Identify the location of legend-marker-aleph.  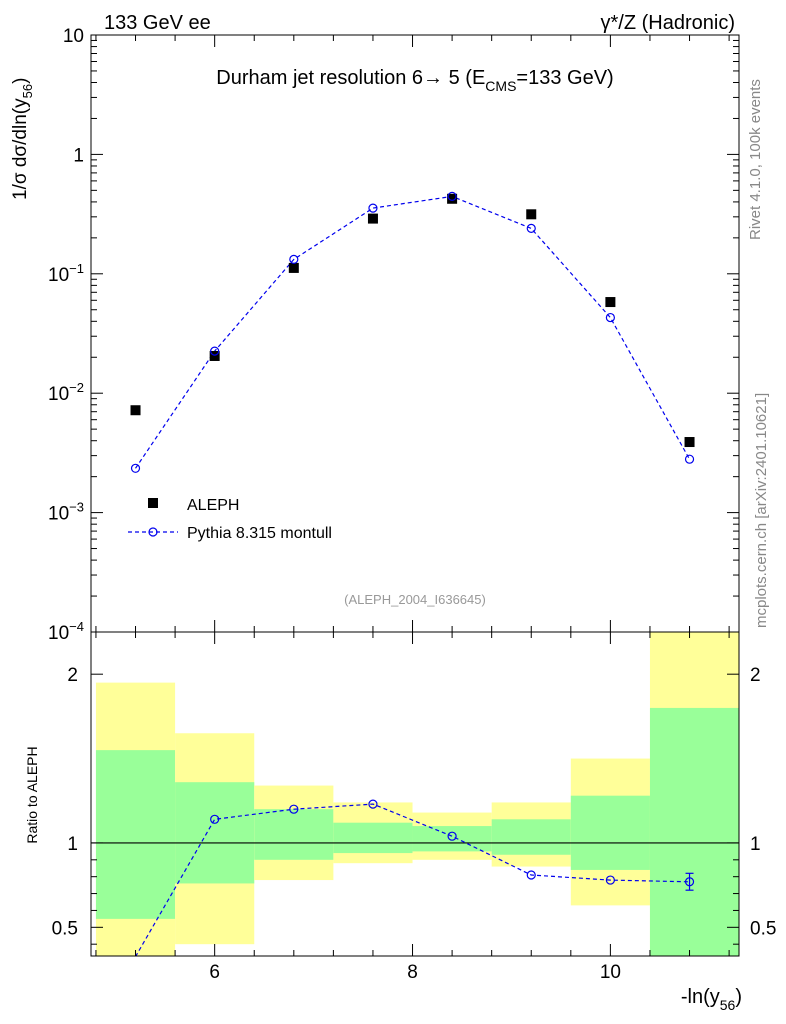
(153, 503).